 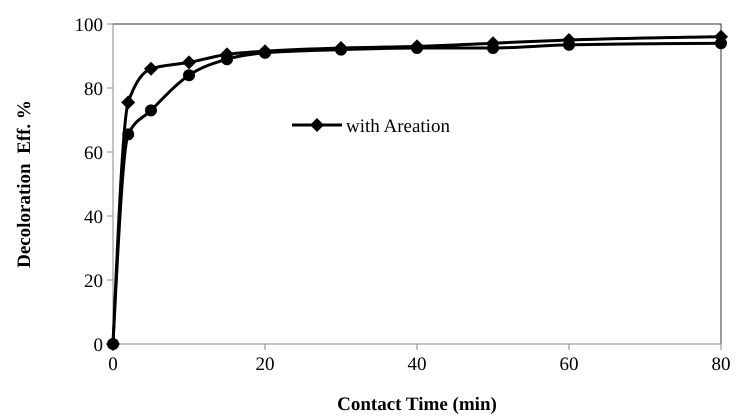 I want to click on y-tick-label: 80, so click(x=93, y=89).